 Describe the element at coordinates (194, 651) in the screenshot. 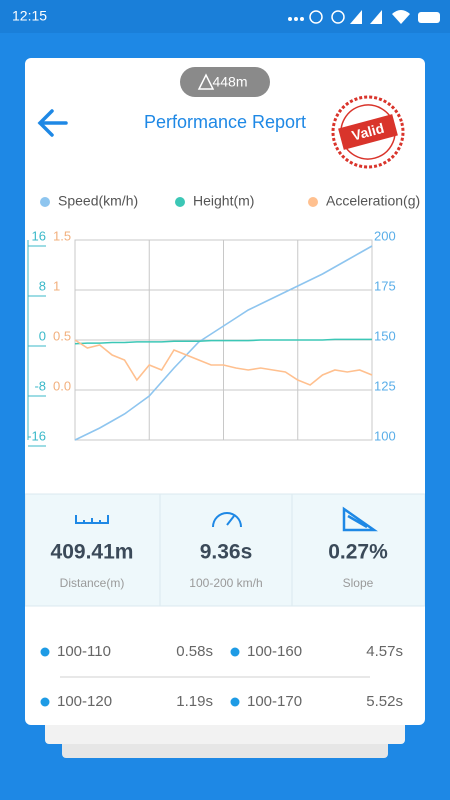

I see `split-time: 0.58s` at that location.